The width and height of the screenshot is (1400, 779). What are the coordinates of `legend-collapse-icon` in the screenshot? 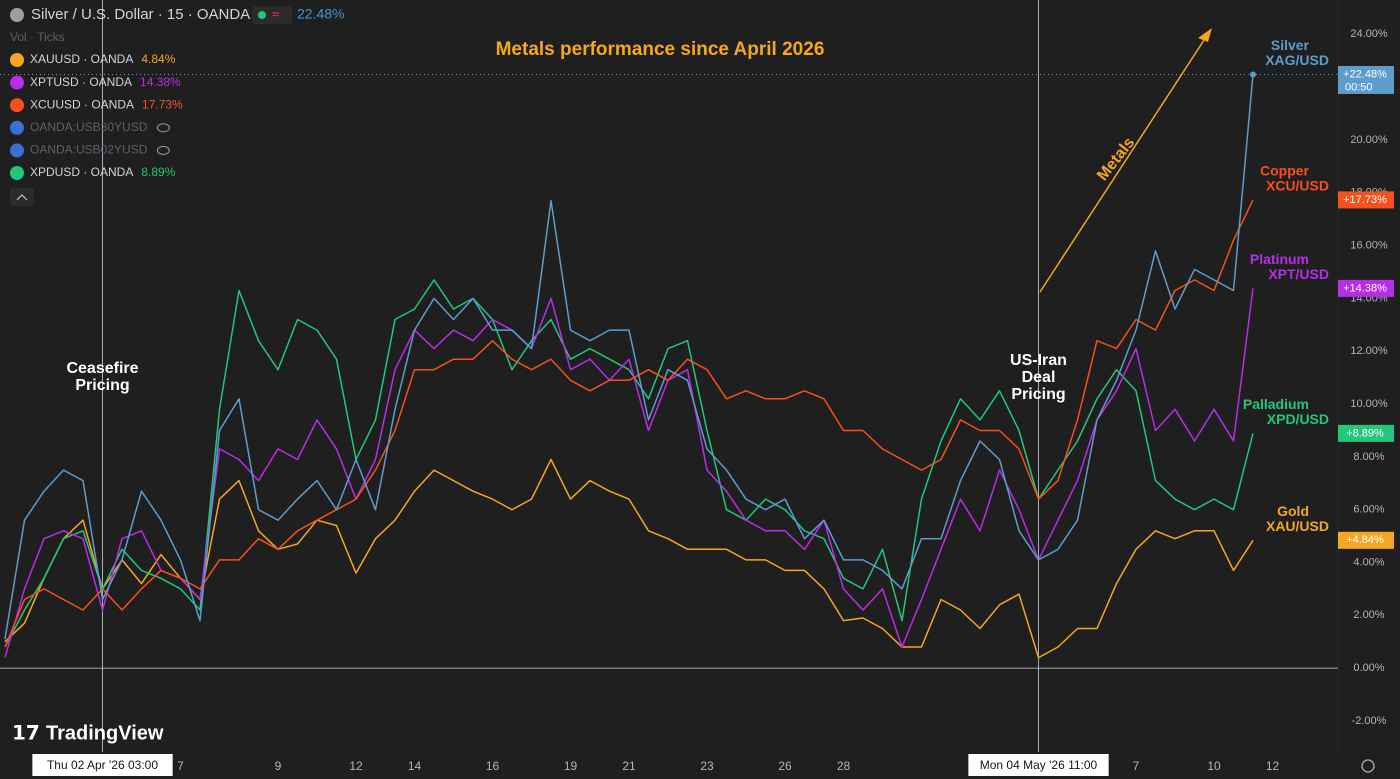 It's located at (22, 197).